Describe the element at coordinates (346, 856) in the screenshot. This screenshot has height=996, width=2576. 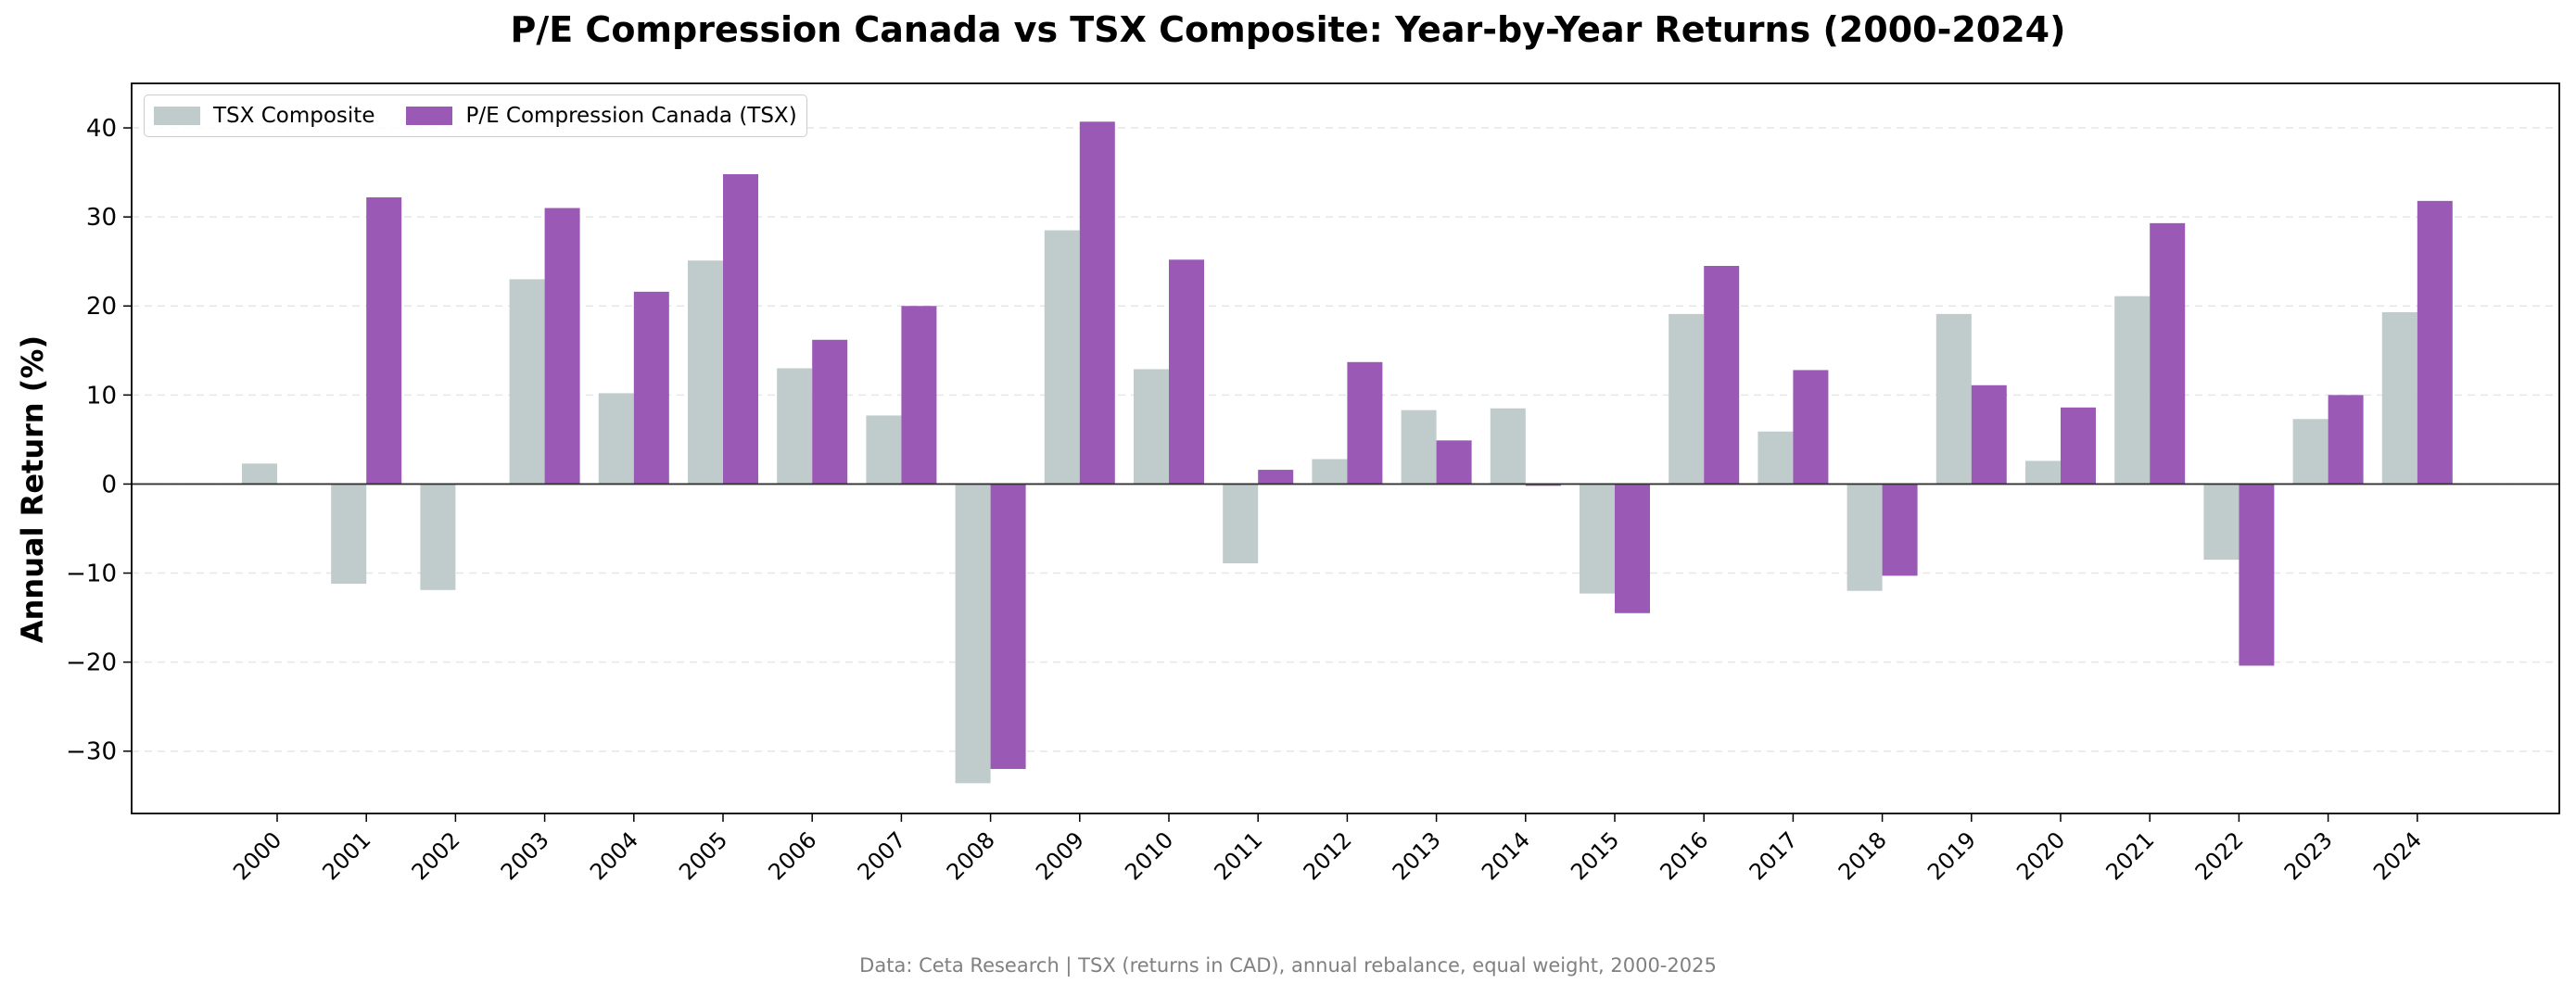
I see `x-tick-label: 2001` at that location.